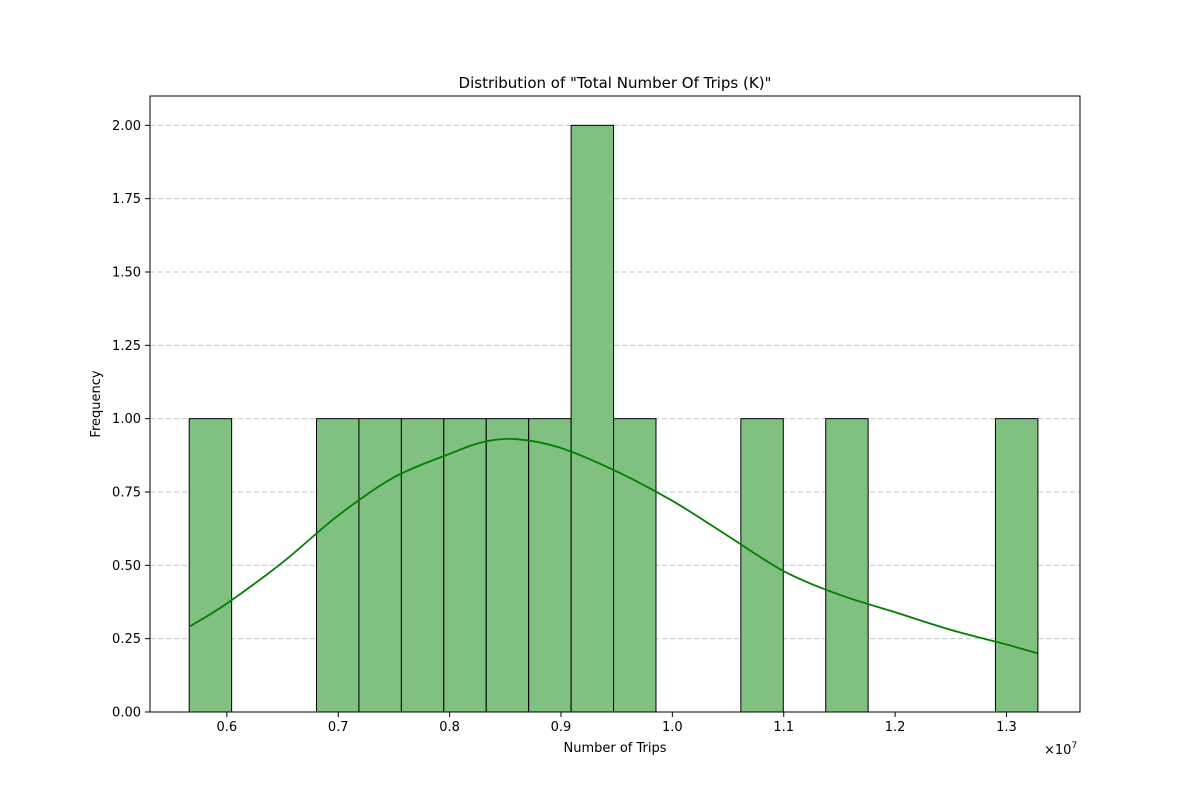  Describe the element at coordinates (338, 727) in the screenshot. I see `x-tick-label: 0.7` at that location.